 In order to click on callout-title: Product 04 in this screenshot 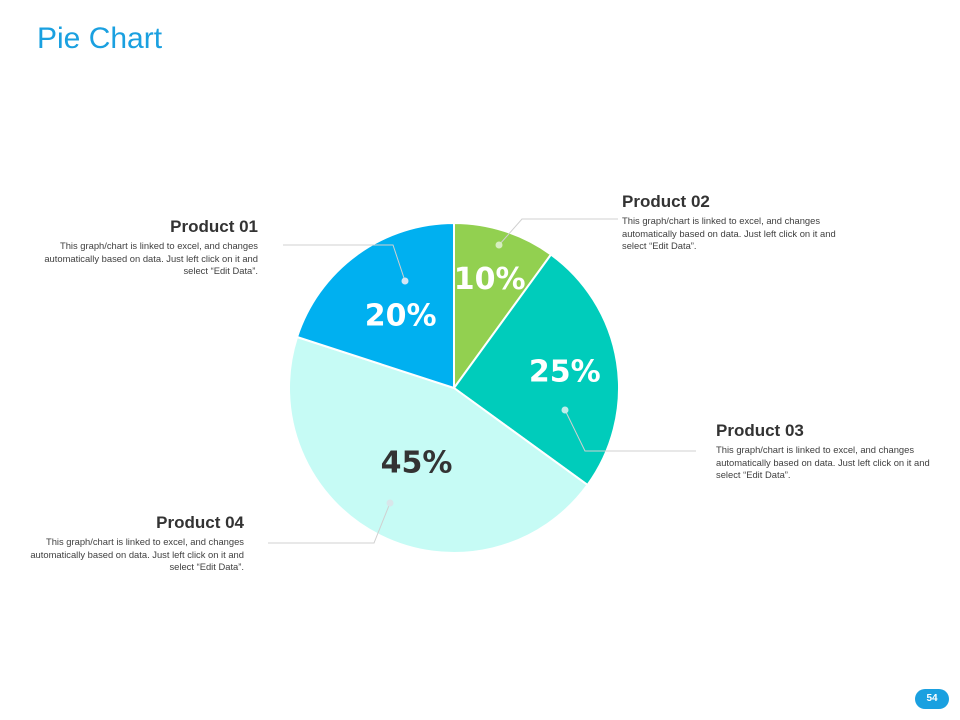, I will do `click(200, 522)`.